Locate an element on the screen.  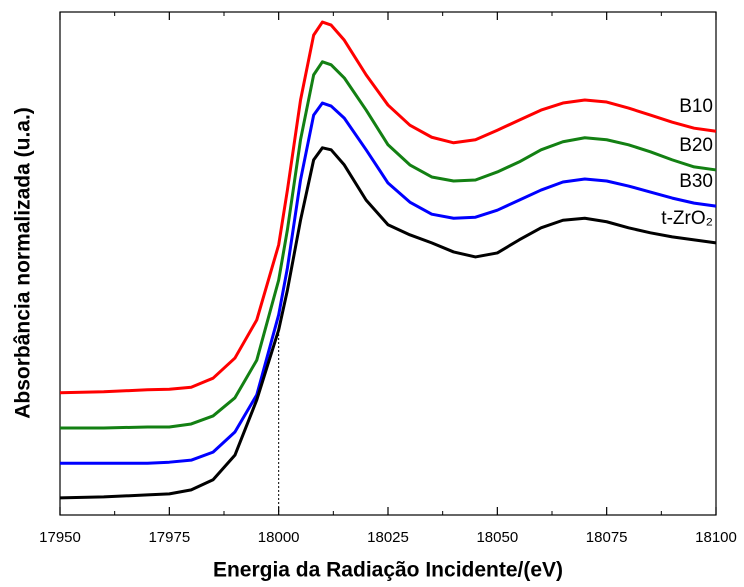
x-axis-title: Energia da Radiação Incidente/(eV) is located at coordinates (388, 570).